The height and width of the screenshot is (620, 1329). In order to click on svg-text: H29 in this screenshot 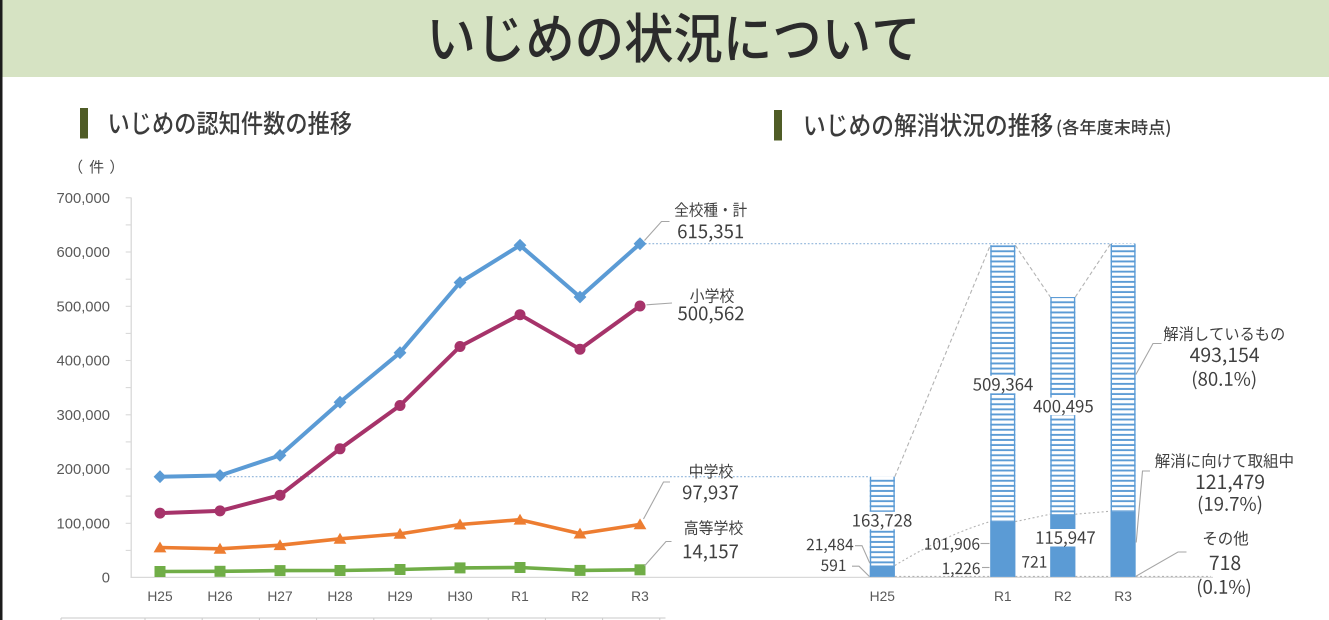, I will do `click(400, 596)`.